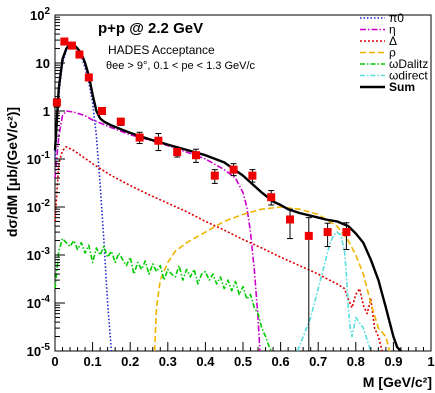 This screenshot has width=435, height=393. I want to click on x-tick-label: 0.5, so click(243, 361).